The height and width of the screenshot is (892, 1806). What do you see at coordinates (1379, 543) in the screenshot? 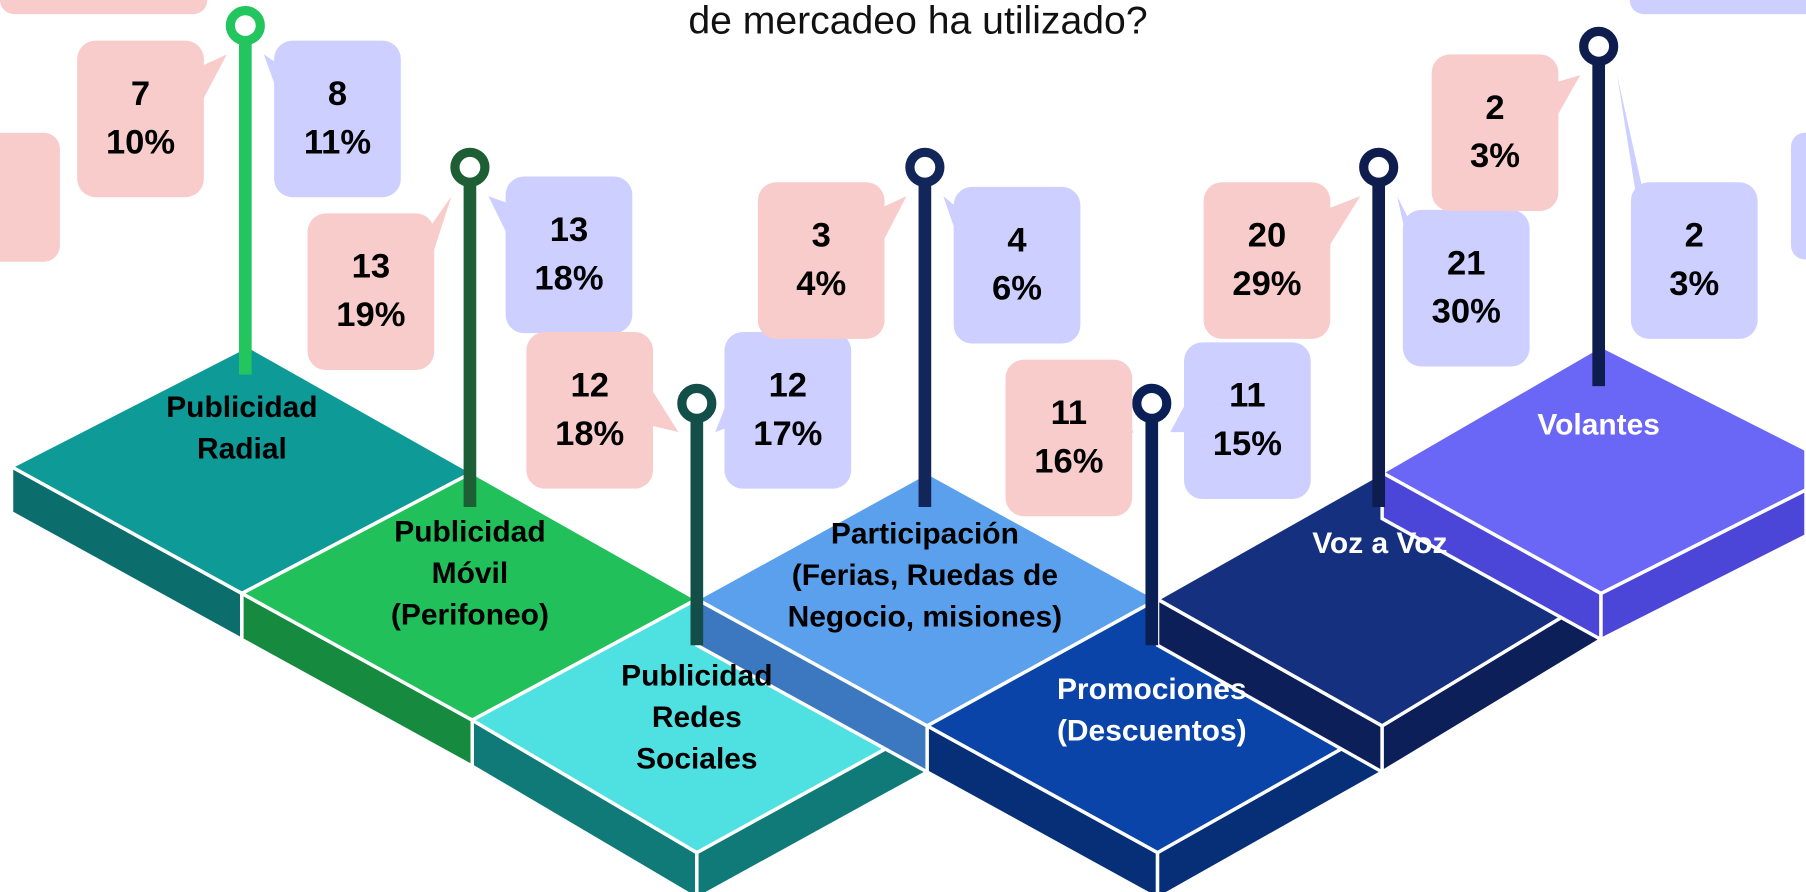
I see `piece-label: Voz a Voz` at bounding box center [1379, 543].